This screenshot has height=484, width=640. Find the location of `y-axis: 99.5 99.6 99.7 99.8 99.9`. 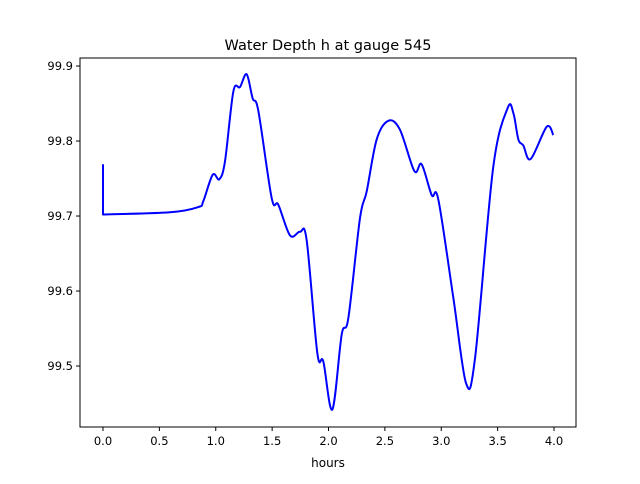

y-axis: 99.5 99.6 99.7 99.8 99.9 is located at coordinates (63, 216).